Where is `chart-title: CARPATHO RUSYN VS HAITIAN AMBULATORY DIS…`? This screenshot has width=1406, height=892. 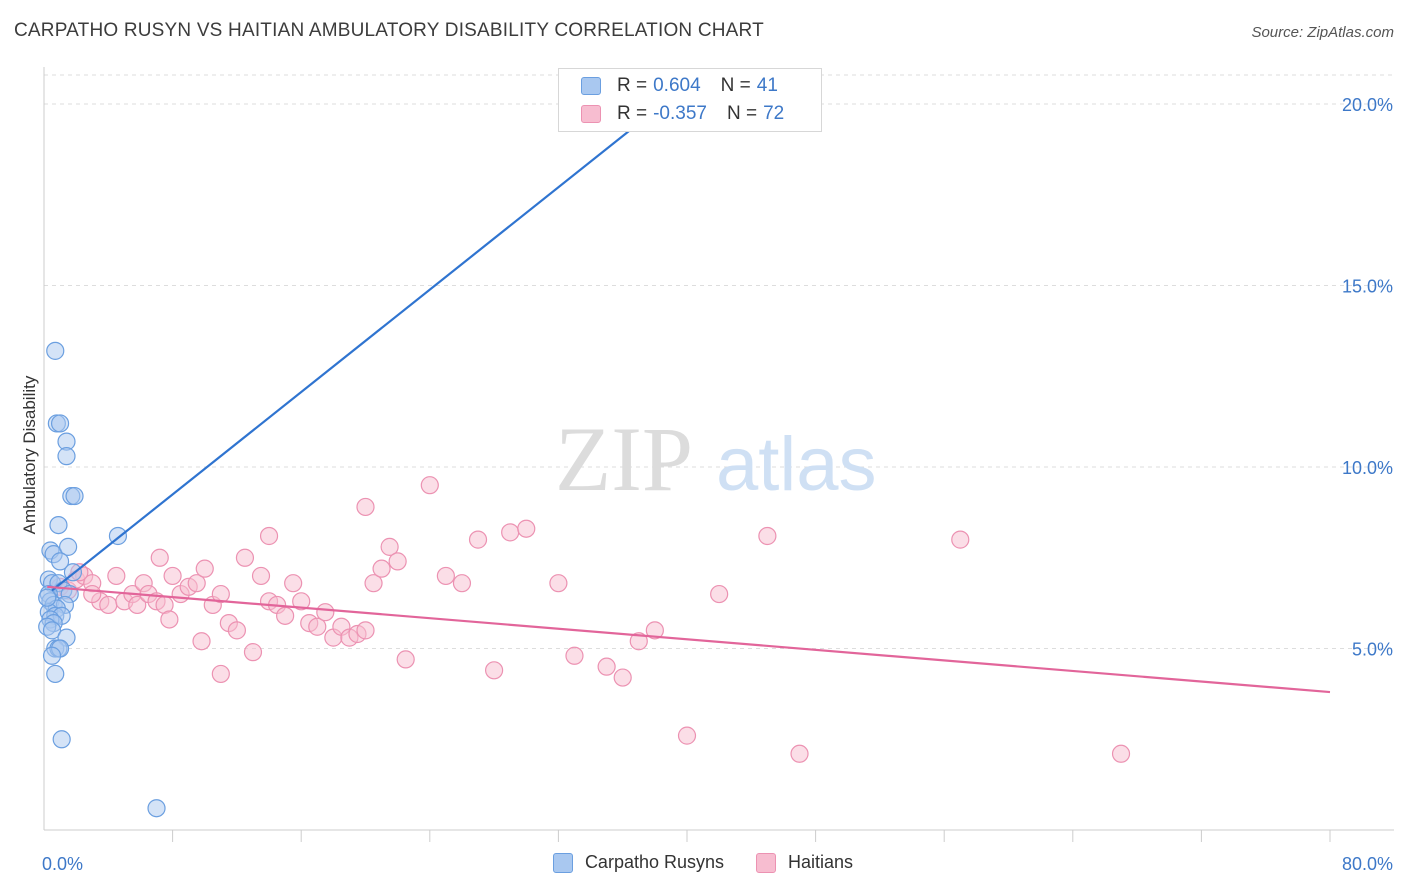 chart-title: CARPATHO RUSYN VS HAITIAN AMBULATORY DIS… is located at coordinates (389, 30).